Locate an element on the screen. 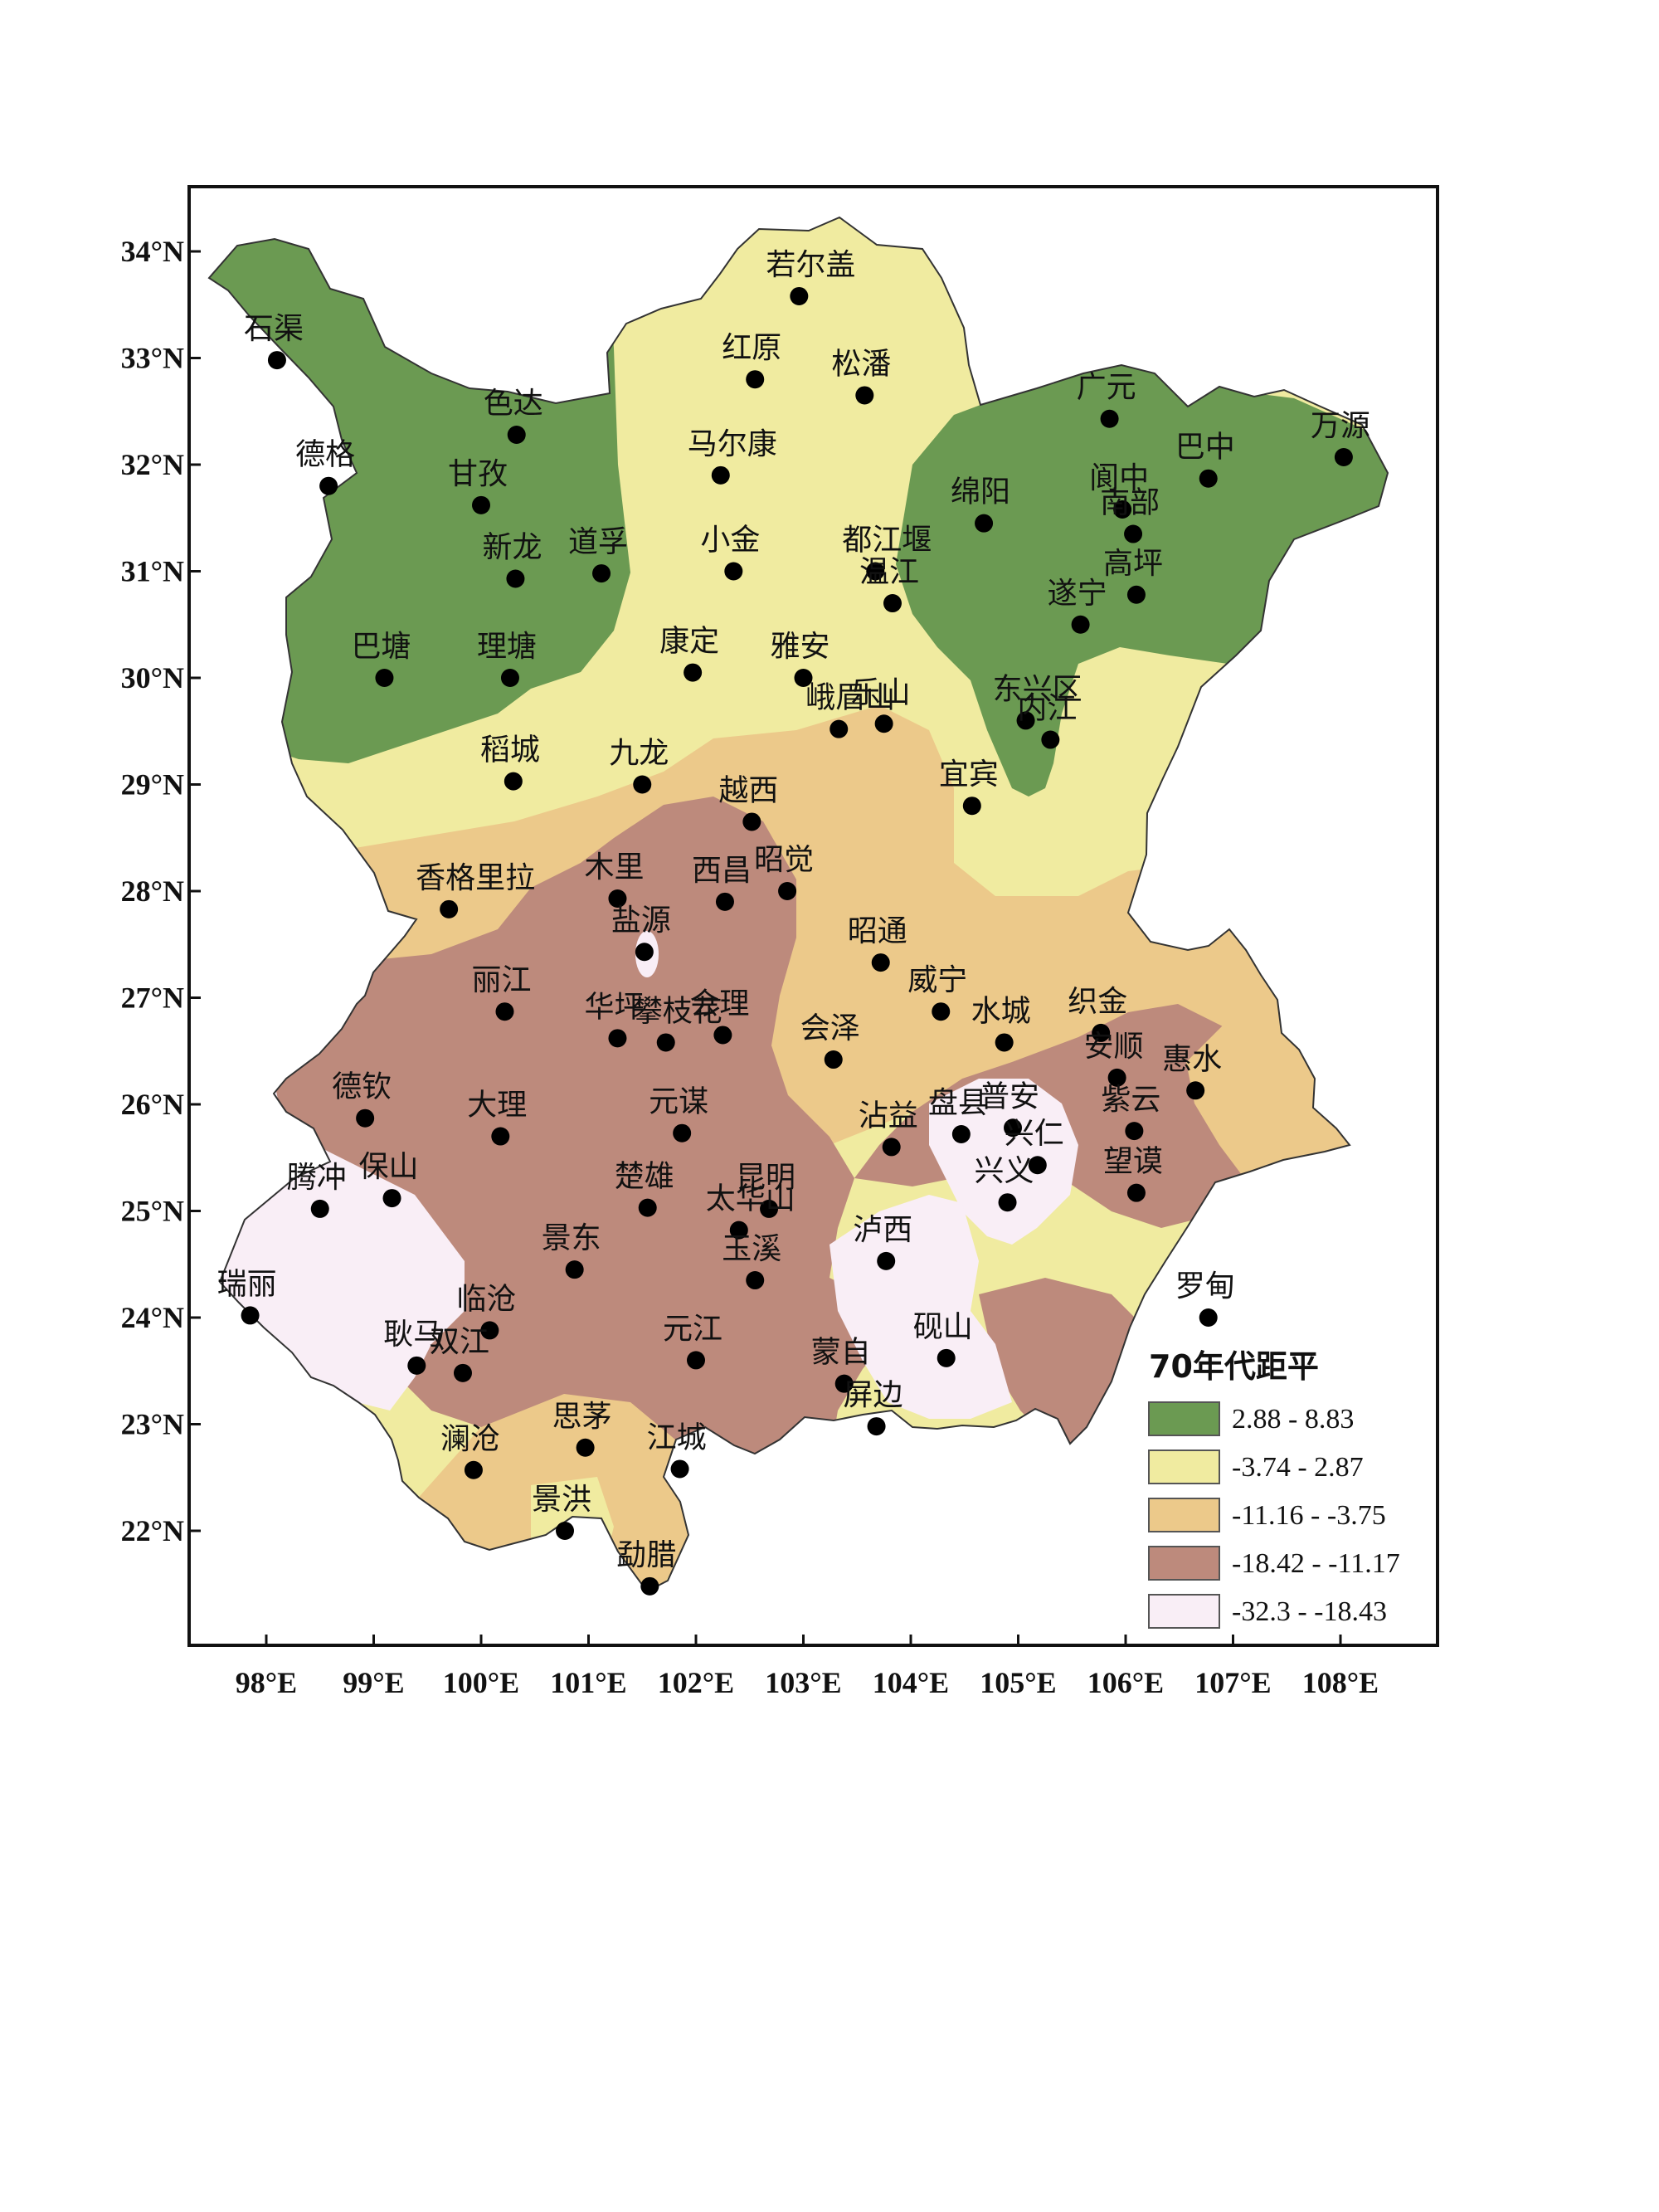 The height and width of the screenshot is (2212, 1659). station-label: 丽江 is located at coordinates (501, 980).